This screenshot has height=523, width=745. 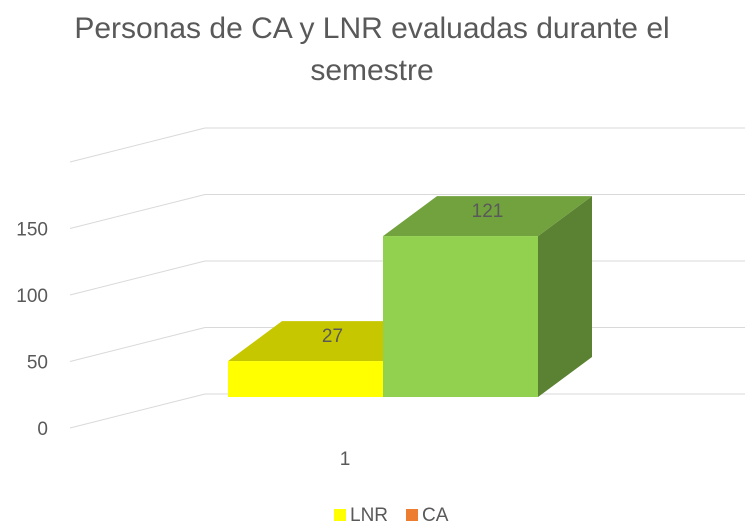 I want to click on y-tick-label: 50, so click(x=37, y=363).